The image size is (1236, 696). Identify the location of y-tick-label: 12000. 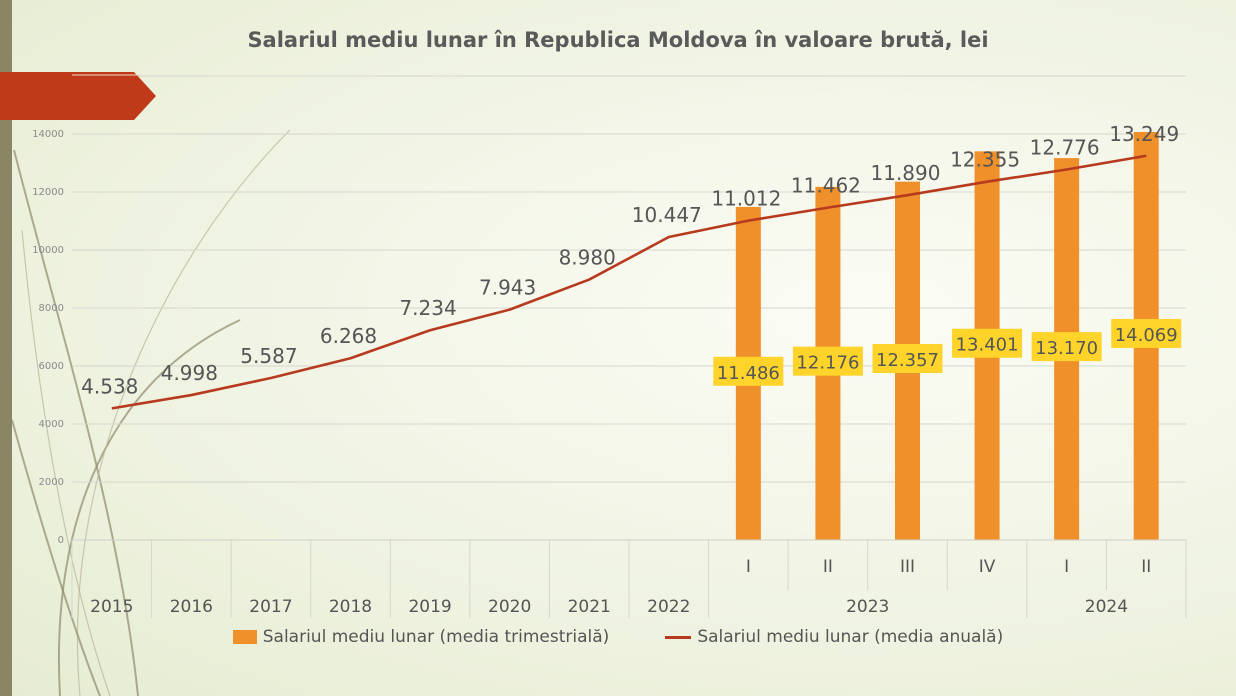
(48, 192).